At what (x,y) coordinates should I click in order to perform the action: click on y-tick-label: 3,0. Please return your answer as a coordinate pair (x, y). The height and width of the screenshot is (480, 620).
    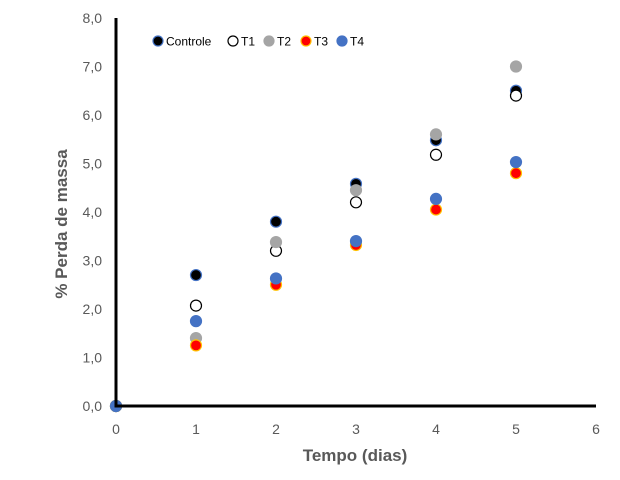
    Looking at the image, I should click on (93, 261).